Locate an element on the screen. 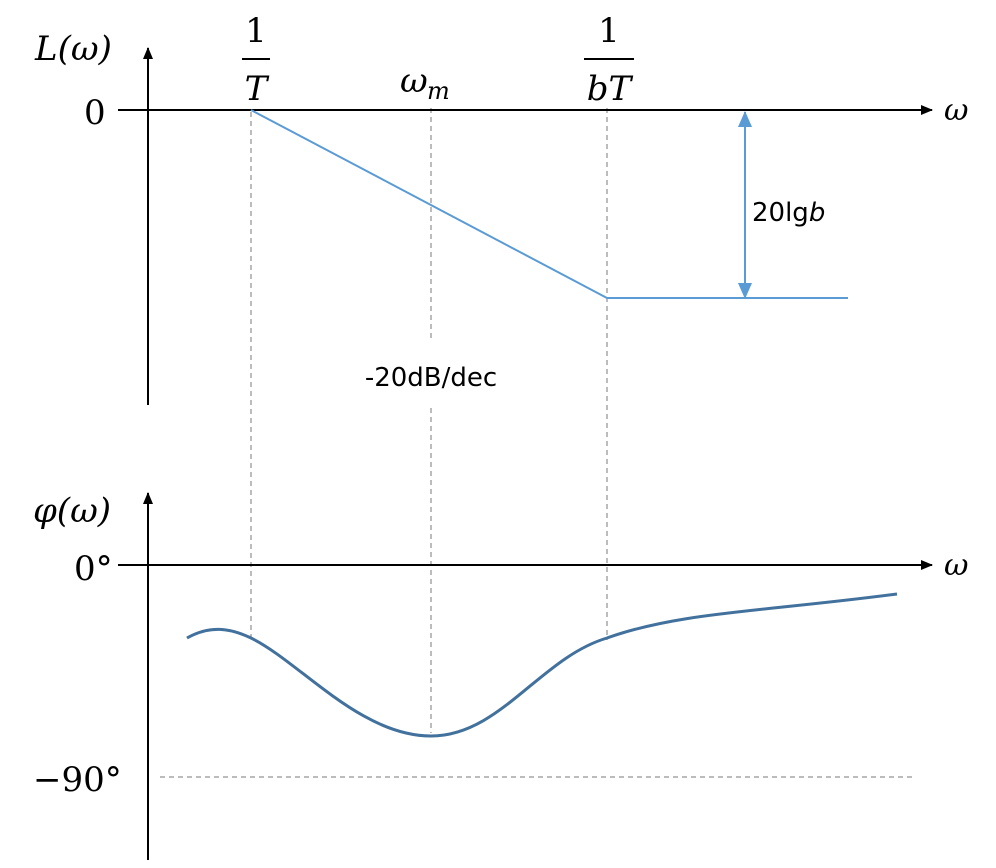 The image size is (996, 868). phase-zero-tick: 0° is located at coordinates (93, 569).